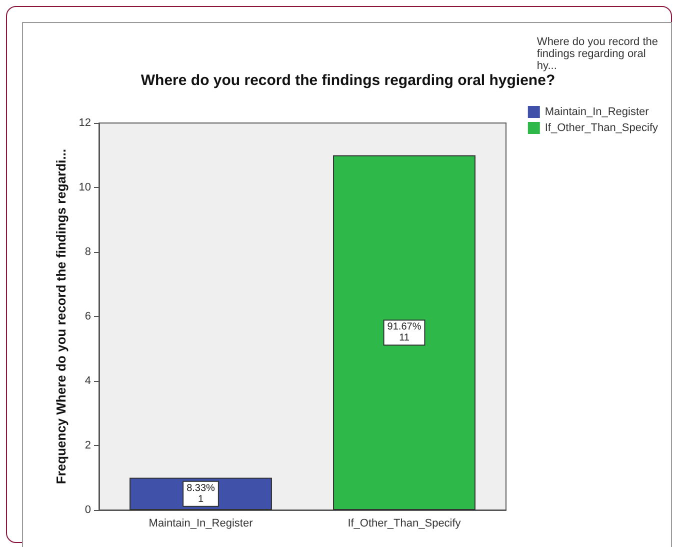 The image size is (680, 547). What do you see at coordinates (597, 112) in the screenshot?
I see `legend-label: Maintain_In_Register` at bounding box center [597, 112].